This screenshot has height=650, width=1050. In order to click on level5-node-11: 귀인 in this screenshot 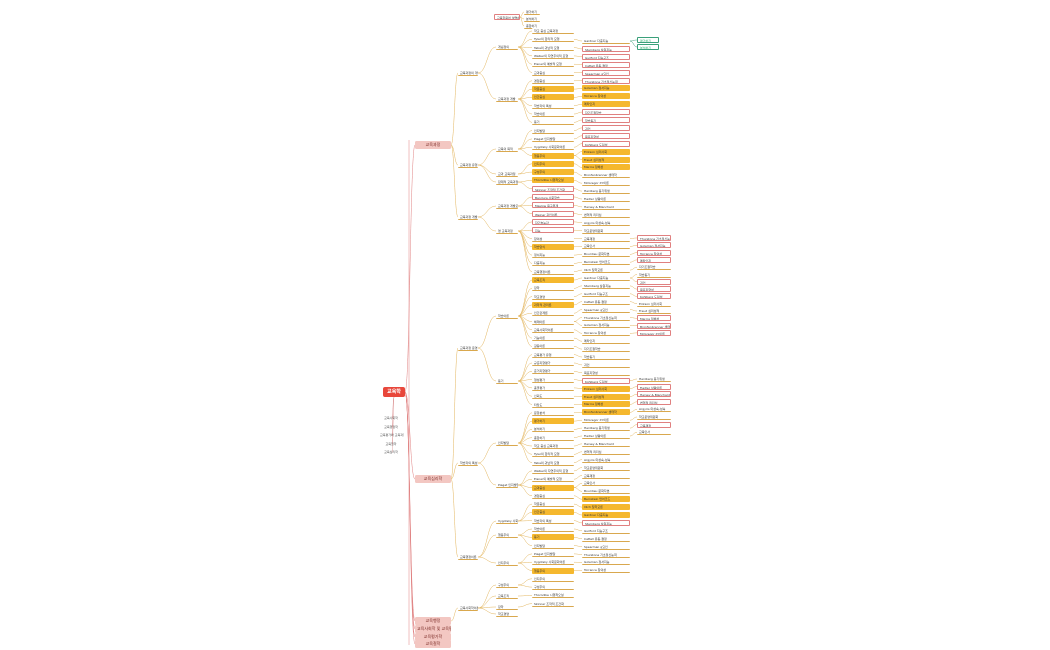, I will do `click(606, 127)`.